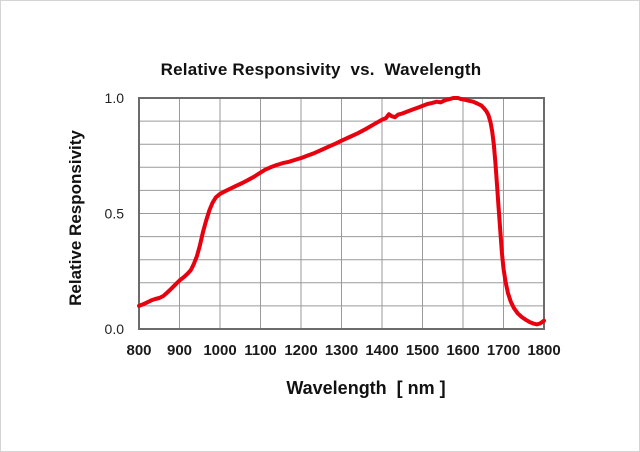 This screenshot has width=640, height=452. What do you see at coordinates (115, 214) in the screenshot?
I see `y-tick-label: 0.5` at bounding box center [115, 214].